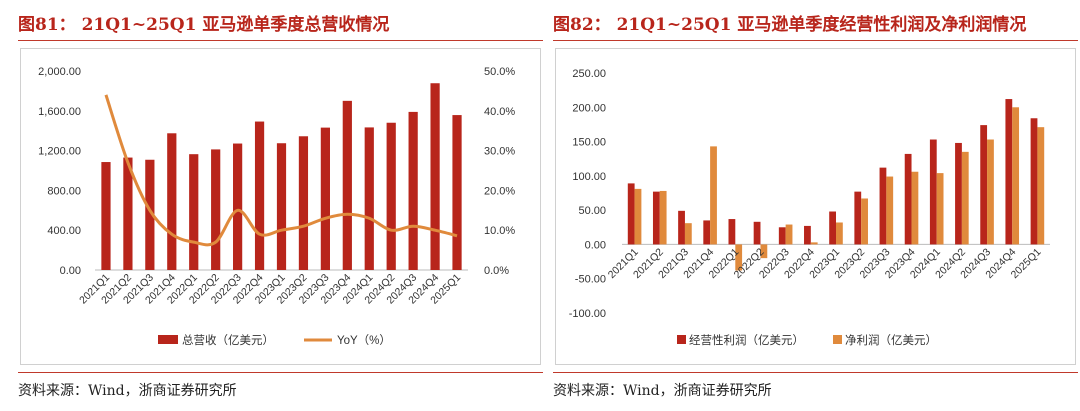 This screenshot has width=1080, height=411. Describe the element at coordinates (204, 25) in the screenshot. I see `left-figure-title: 图81： 21Q1~25Q1 亚马逊单季度总营收情况` at that location.